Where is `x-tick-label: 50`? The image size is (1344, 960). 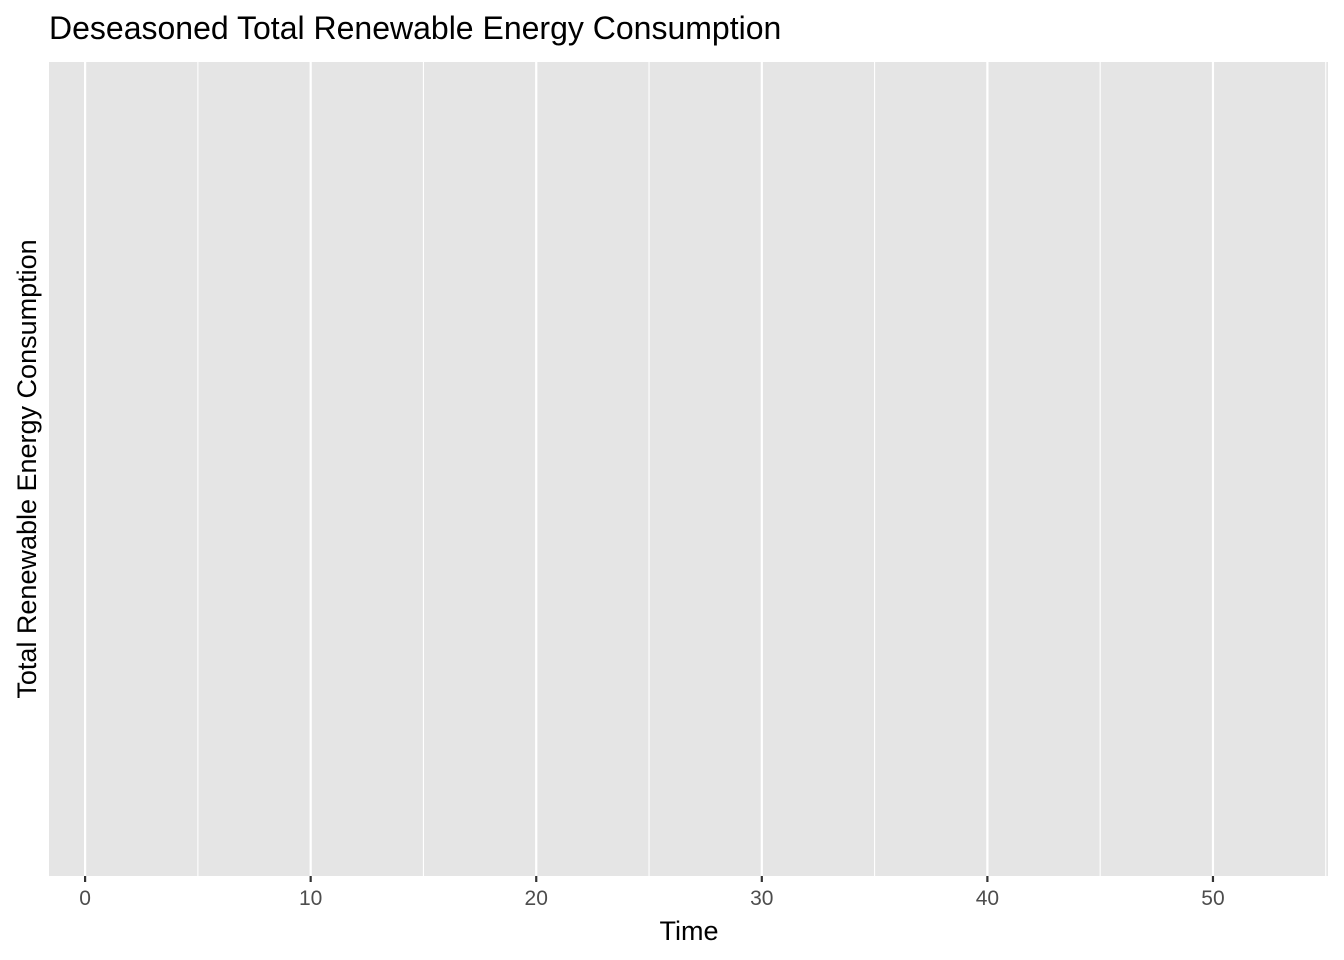 x-tick-label: 50 is located at coordinates (1212, 898).